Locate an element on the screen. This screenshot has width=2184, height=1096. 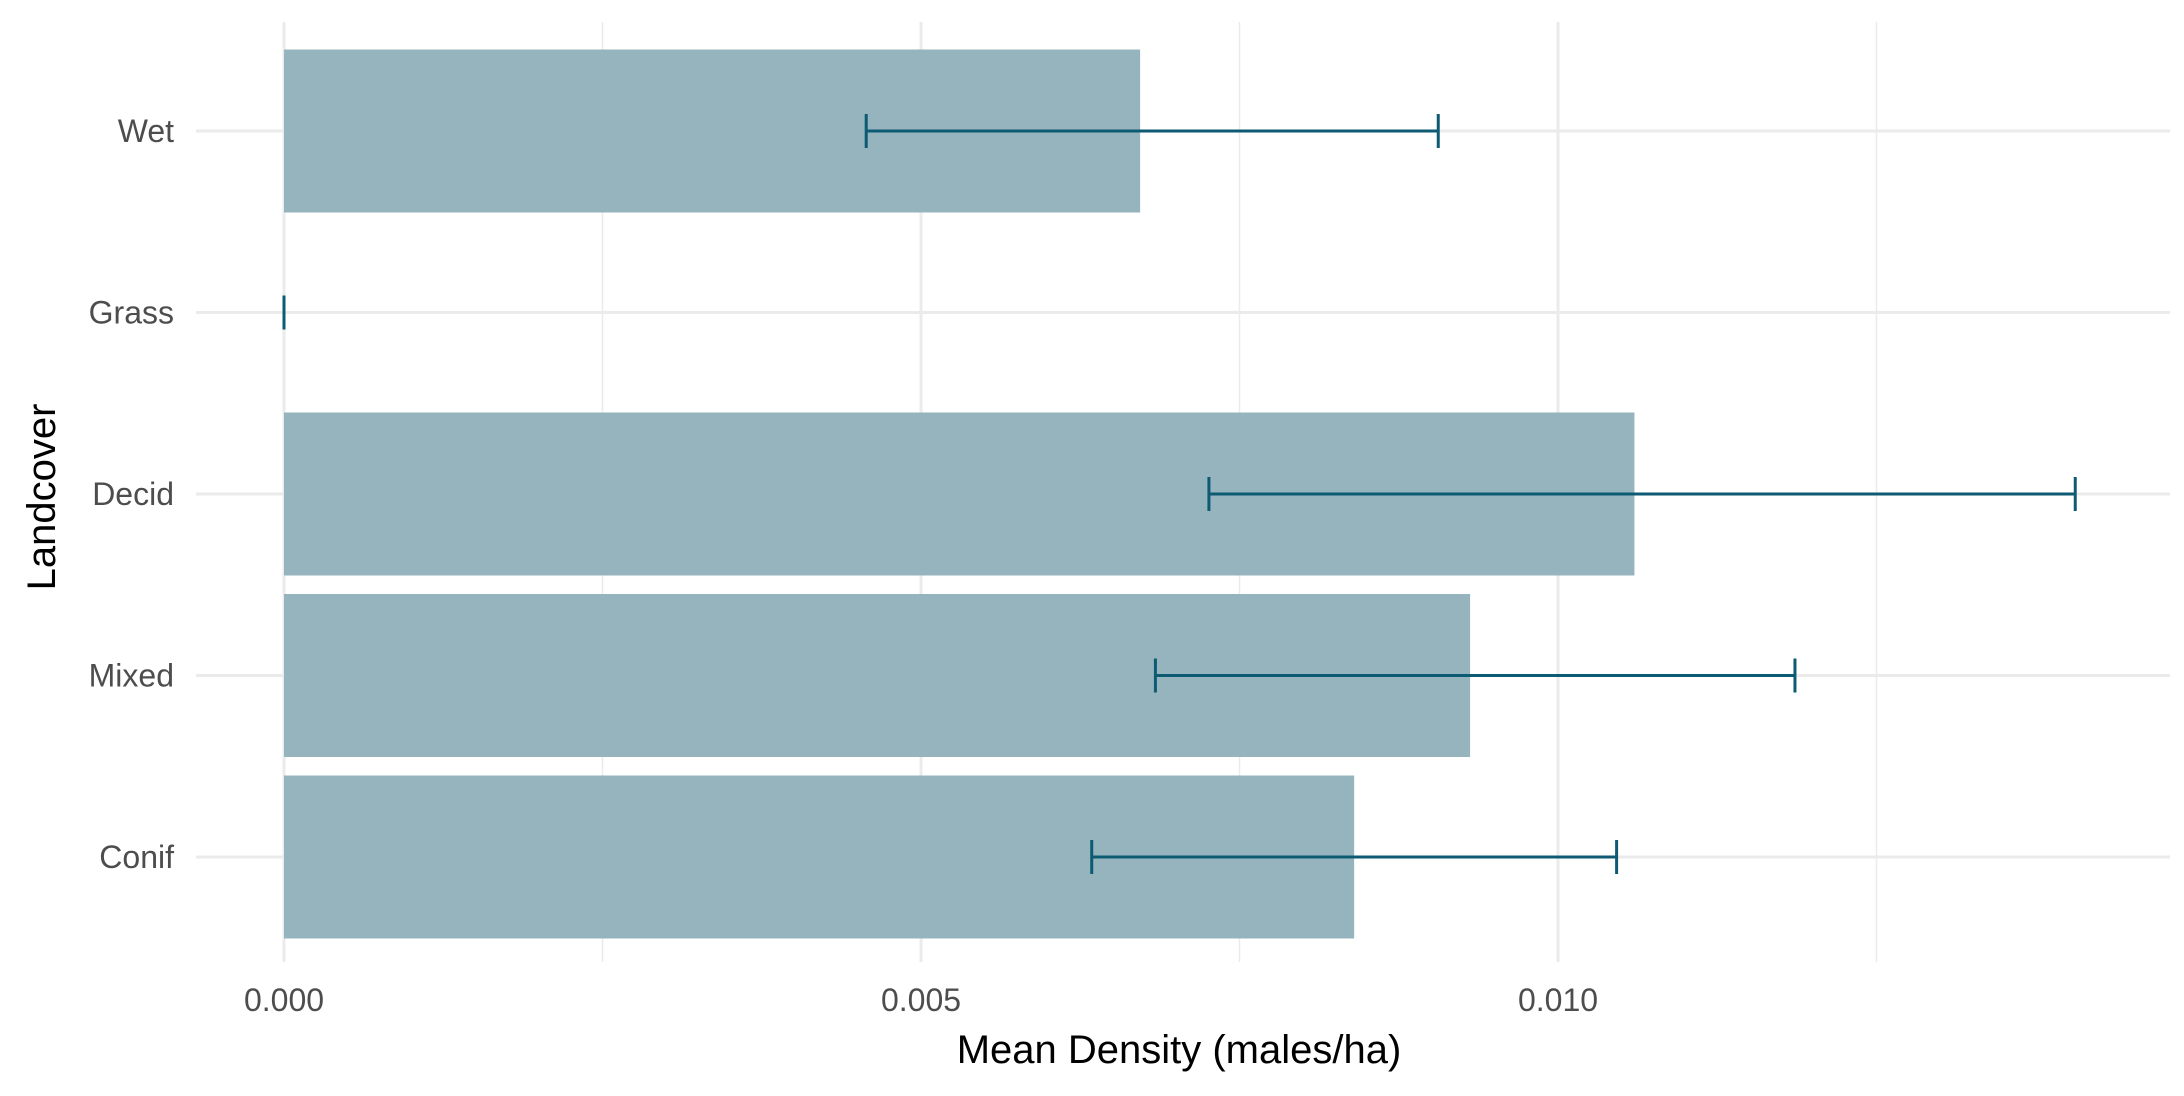
x-axis-tick-labels: 0.000 0.005 0.010 is located at coordinates (921, 1000).